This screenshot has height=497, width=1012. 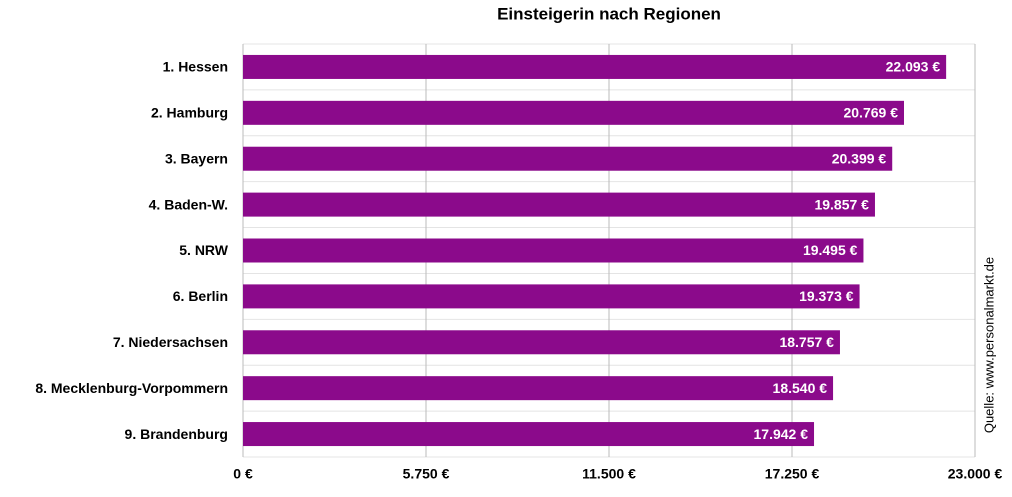 What do you see at coordinates (196, 158) in the screenshot?
I see `y-tick-label: 3. Bayern` at bounding box center [196, 158].